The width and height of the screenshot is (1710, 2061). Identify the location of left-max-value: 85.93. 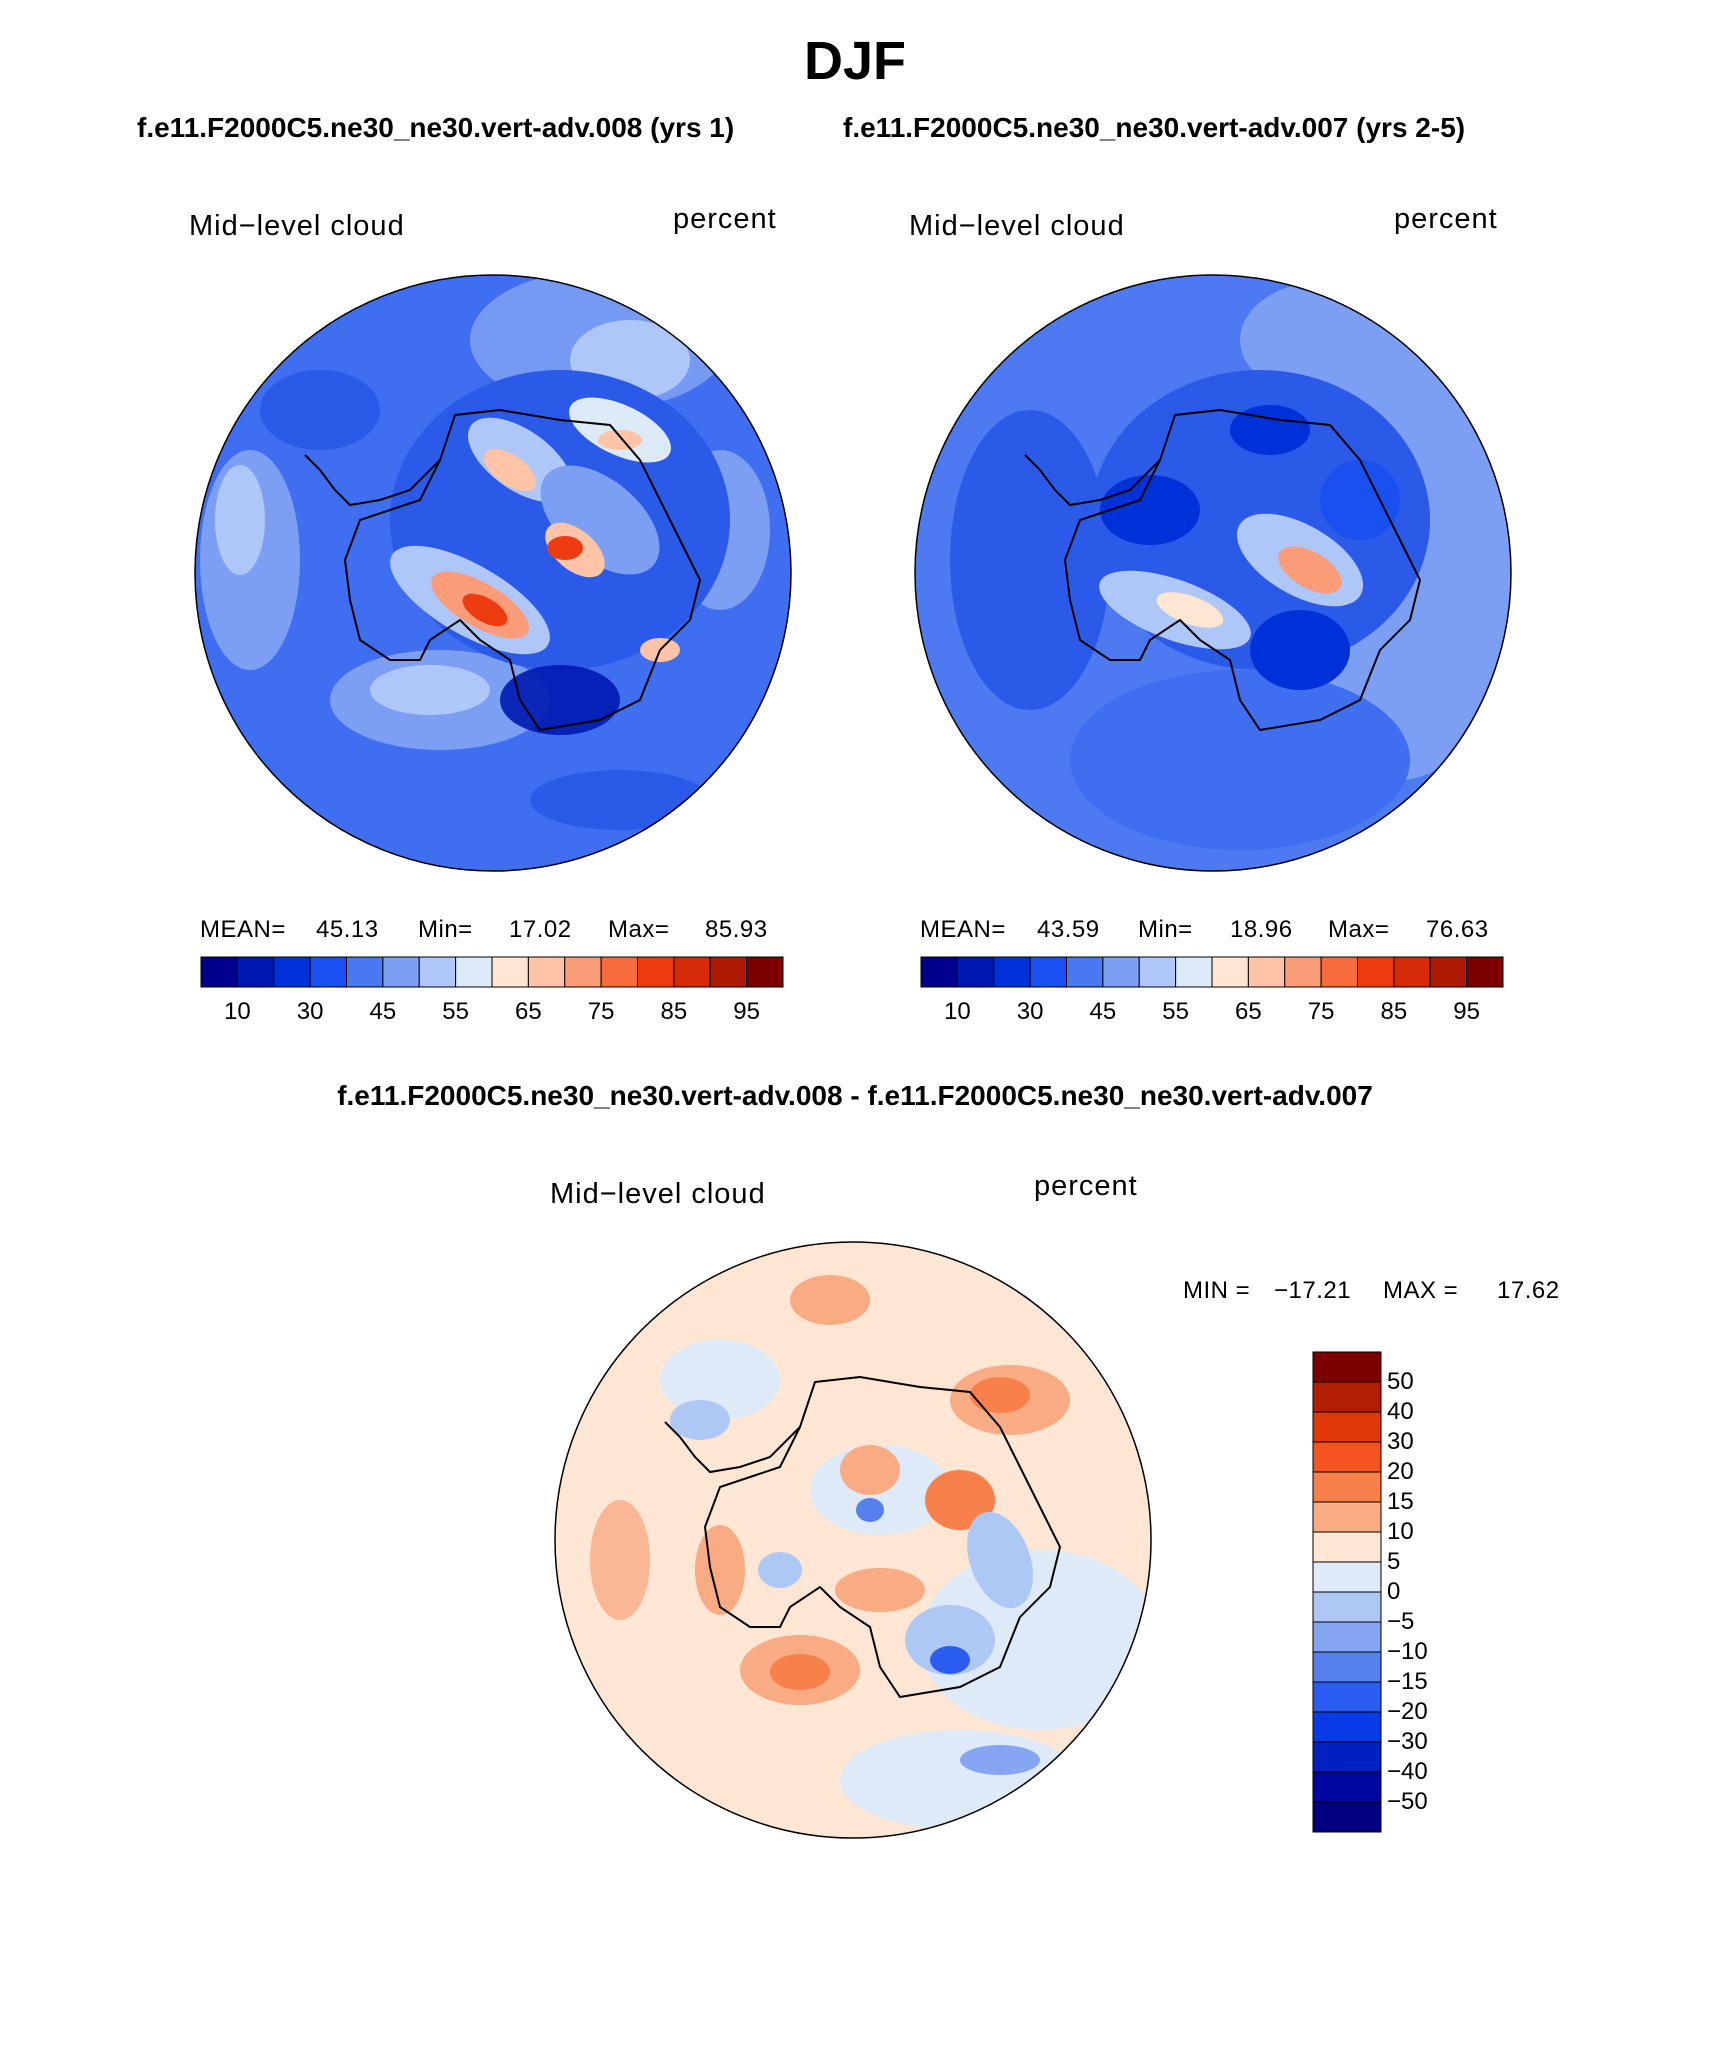
(736, 929).